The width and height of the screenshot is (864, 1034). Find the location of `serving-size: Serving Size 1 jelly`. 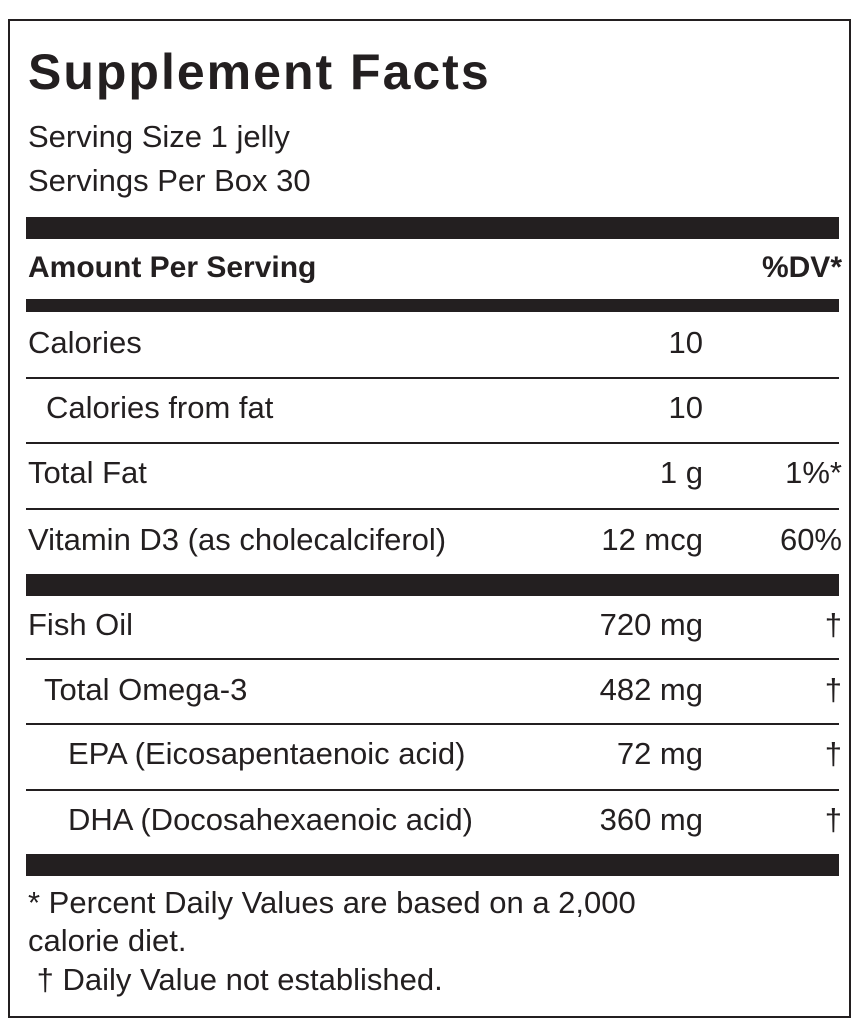

serving-size: Serving Size 1 jelly is located at coordinates (159, 136).